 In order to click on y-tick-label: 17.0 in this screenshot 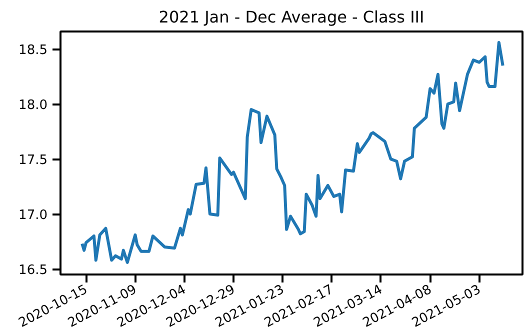, I will do `click(33, 216)`.